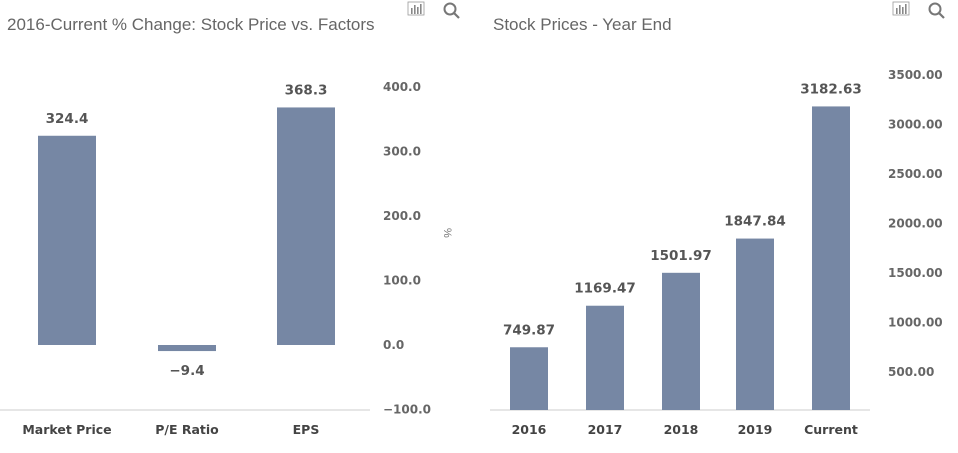 This screenshot has width=958, height=453. What do you see at coordinates (306, 90) in the screenshot?
I see `data-label: 368.3` at bounding box center [306, 90].